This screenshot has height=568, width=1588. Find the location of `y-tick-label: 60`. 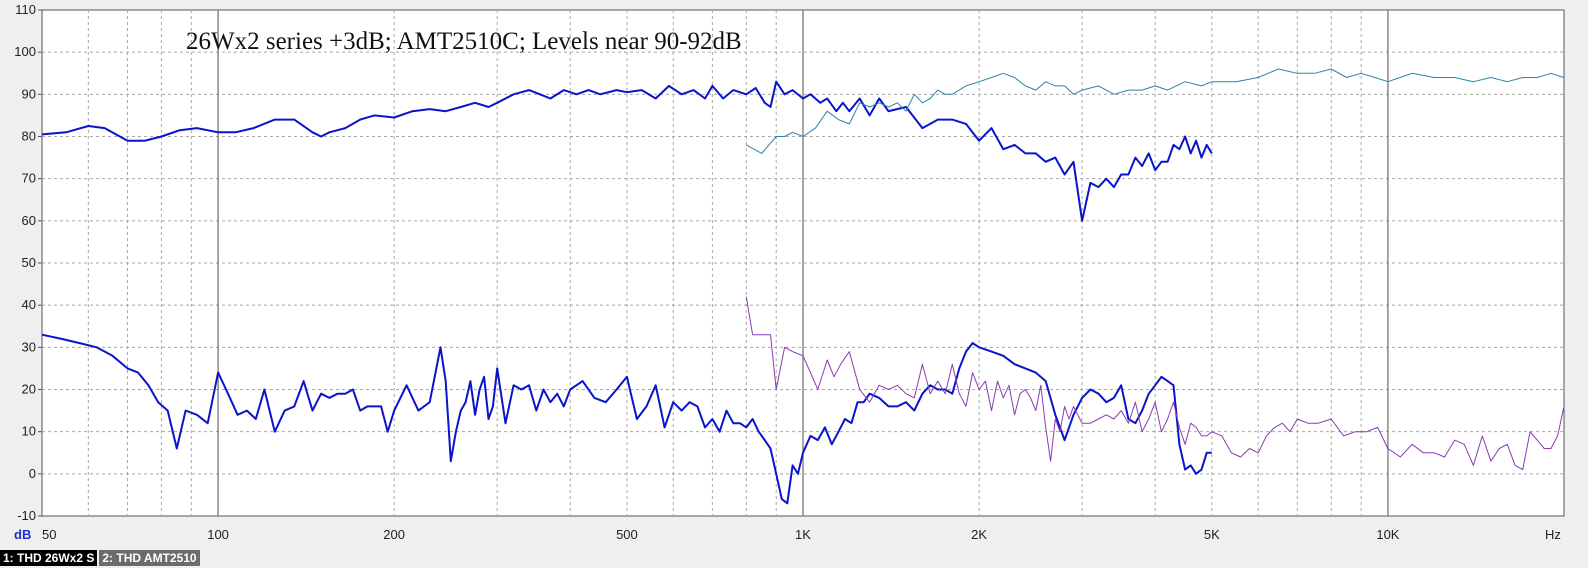

y-tick-label: 60 is located at coordinates (29, 220).